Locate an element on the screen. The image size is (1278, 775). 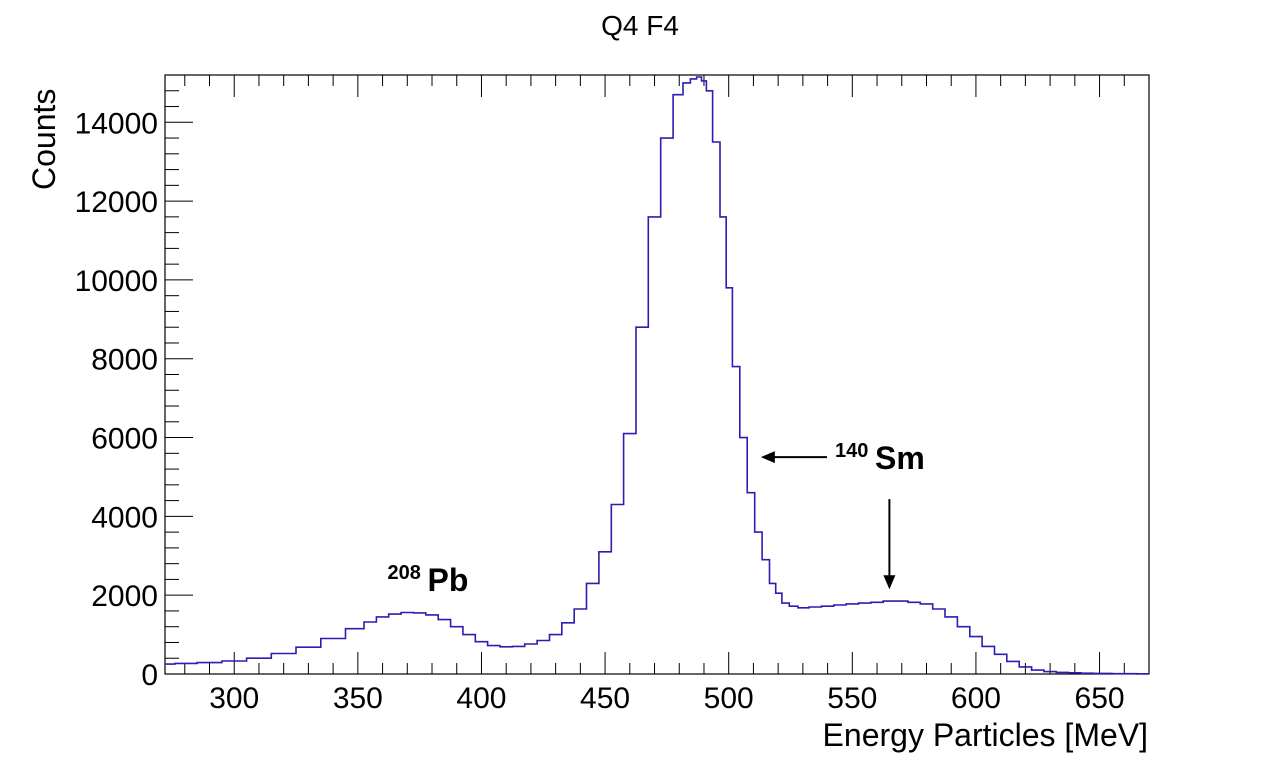
y-axis-tick-labels: 0 2000 4000 6000 8000 10000 12000 14000 is located at coordinates (116, 399).